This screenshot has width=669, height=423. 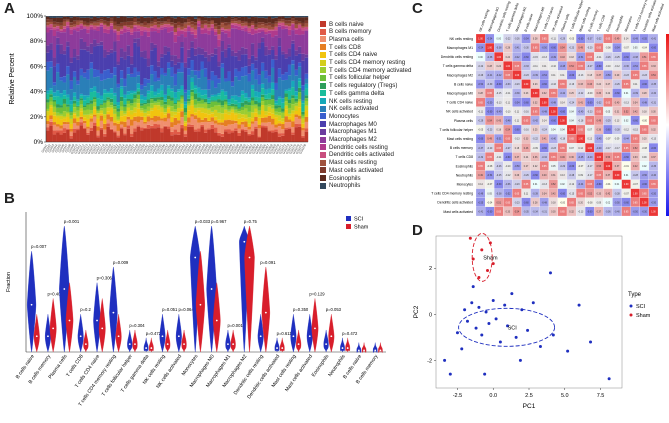 What do you see at coordinates (654, 140) in the screenshot?
I see `heatmap-value: -0.13` at bounding box center [654, 140].